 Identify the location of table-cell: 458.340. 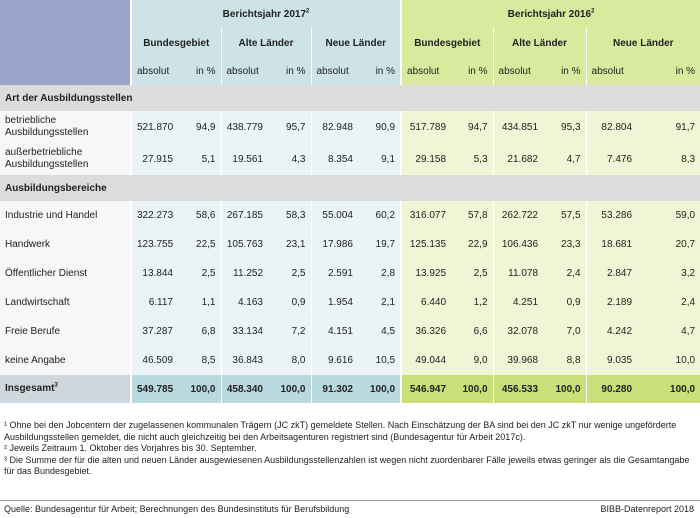
(244, 389).